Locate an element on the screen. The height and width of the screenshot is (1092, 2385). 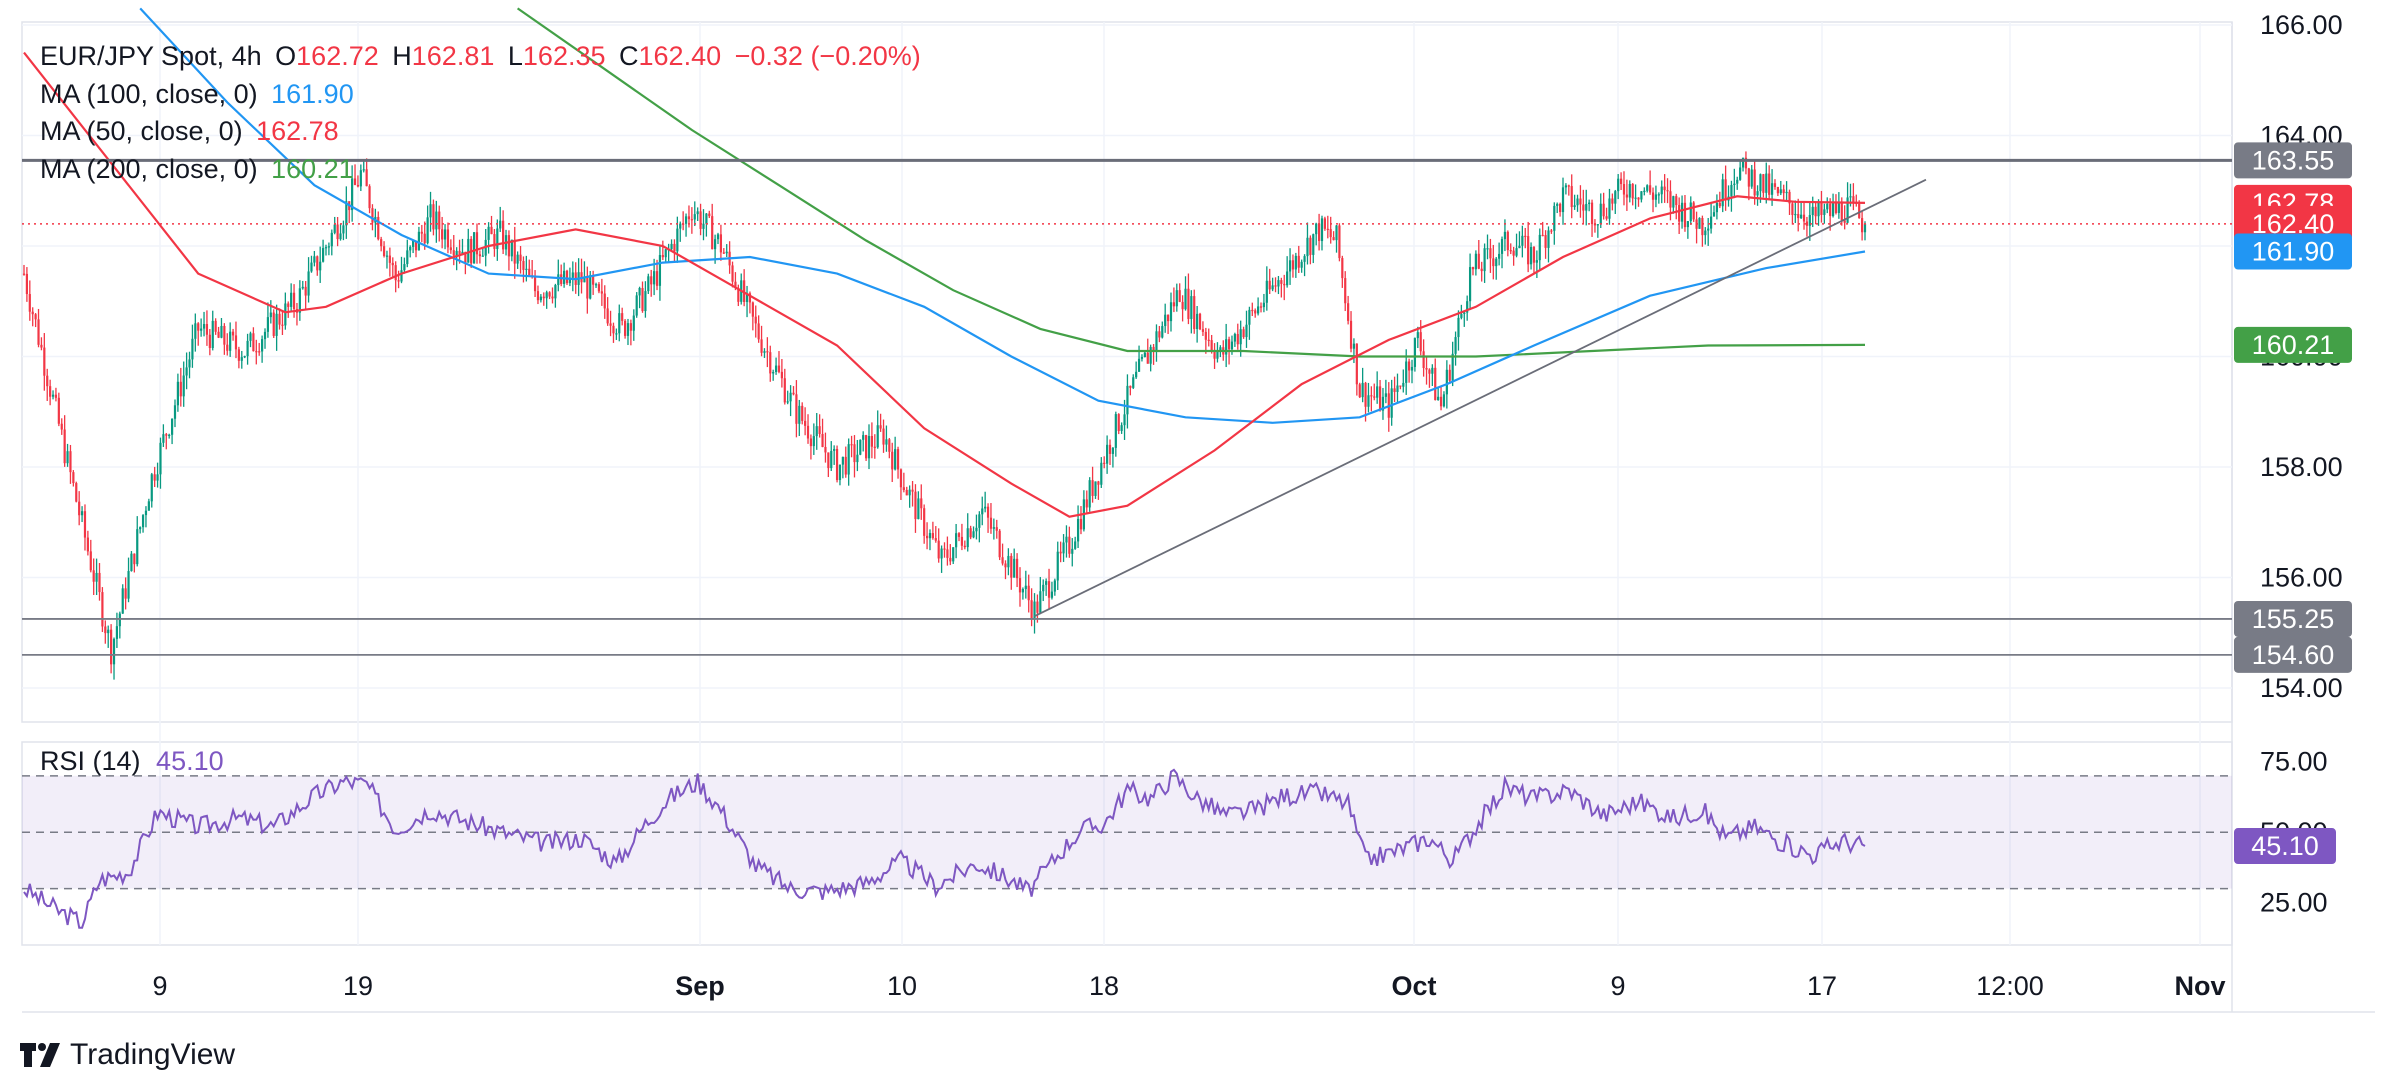
rsi-legend: RSI (14) 45.10 is located at coordinates (132, 761).